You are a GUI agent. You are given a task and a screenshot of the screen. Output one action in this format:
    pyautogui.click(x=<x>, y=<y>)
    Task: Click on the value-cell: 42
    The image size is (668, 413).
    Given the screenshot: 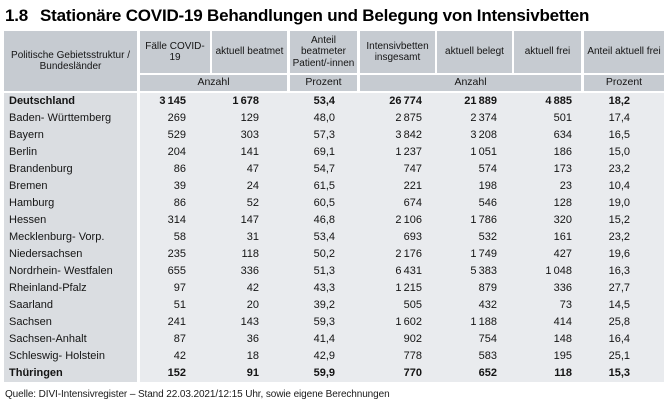 What is the action you would take?
    pyautogui.click(x=176, y=356)
    